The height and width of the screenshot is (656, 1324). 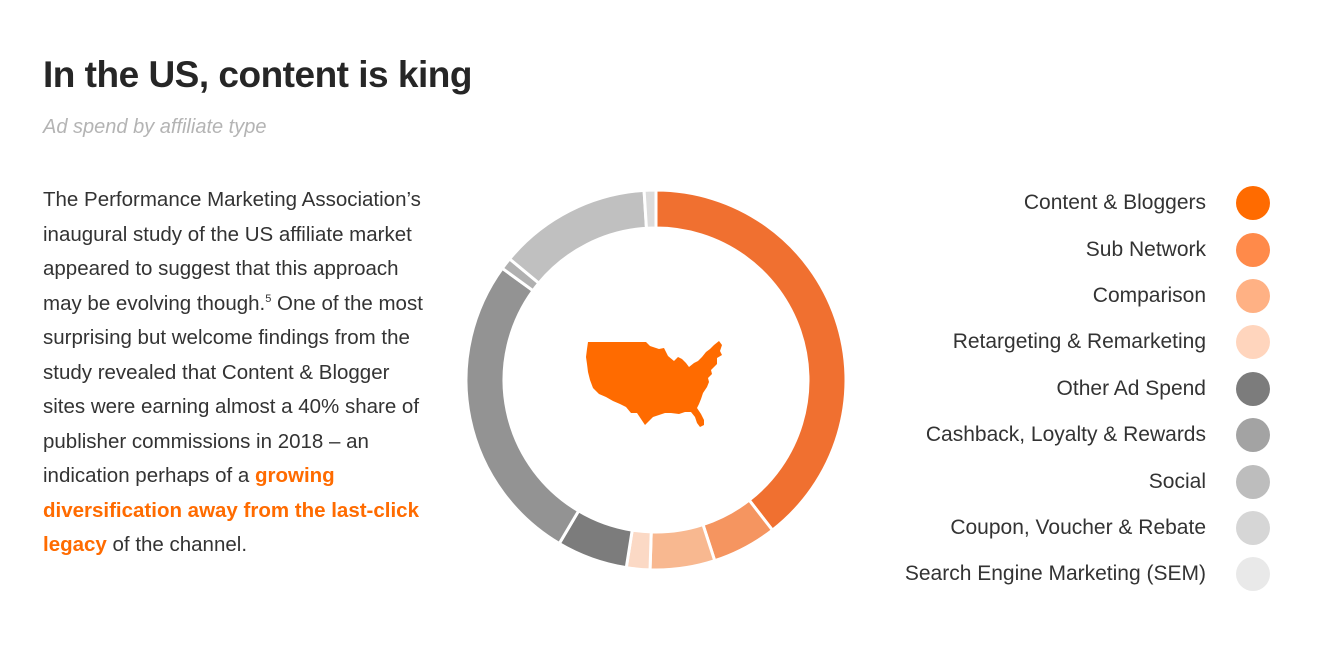 What do you see at coordinates (1114, 203) in the screenshot?
I see `legend-label: Content & Bloggers` at bounding box center [1114, 203].